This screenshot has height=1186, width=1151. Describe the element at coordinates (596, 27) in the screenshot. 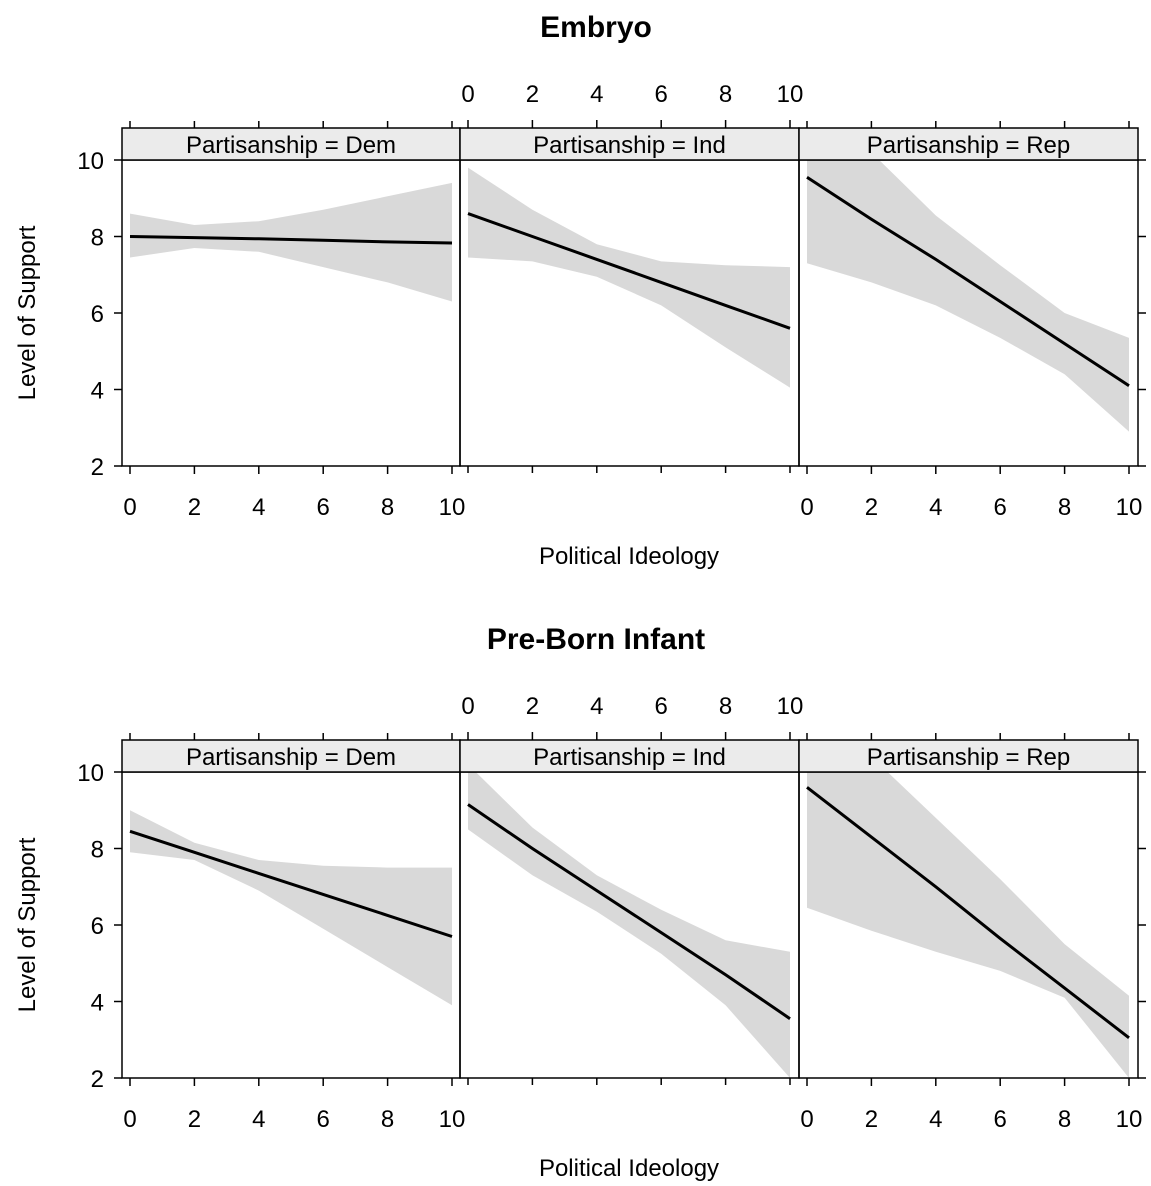

I see `chart-title: Embryo` at that location.